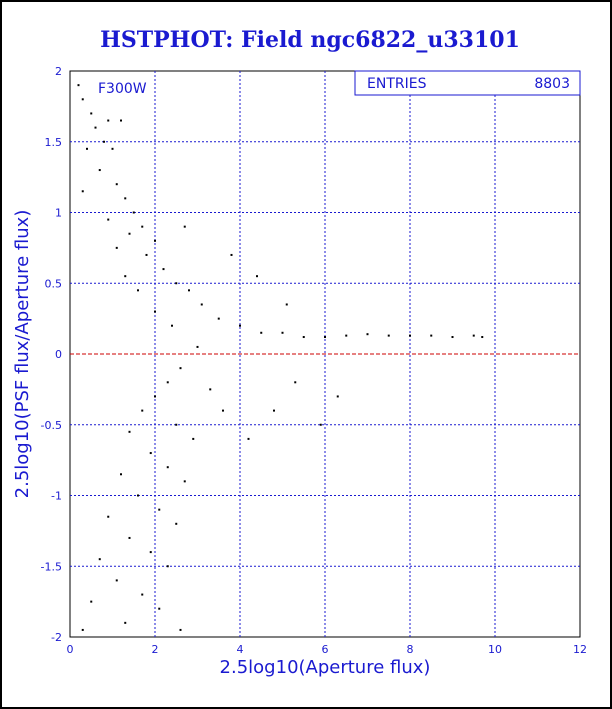  Describe the element at coordinates (397, 84) in the screenshot. I see `stats-entries-label: ENTRIES` at that location.